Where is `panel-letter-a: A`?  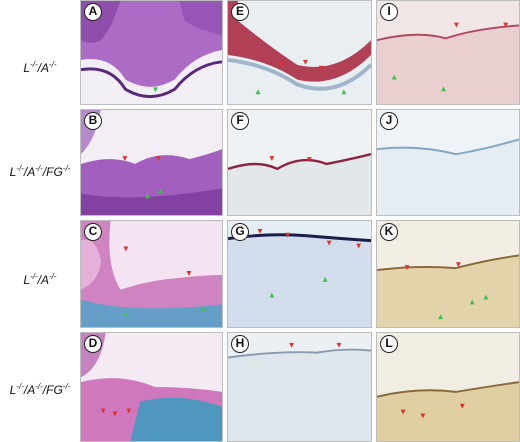
panel-letter-a: A is located at coordinates (93, 12).